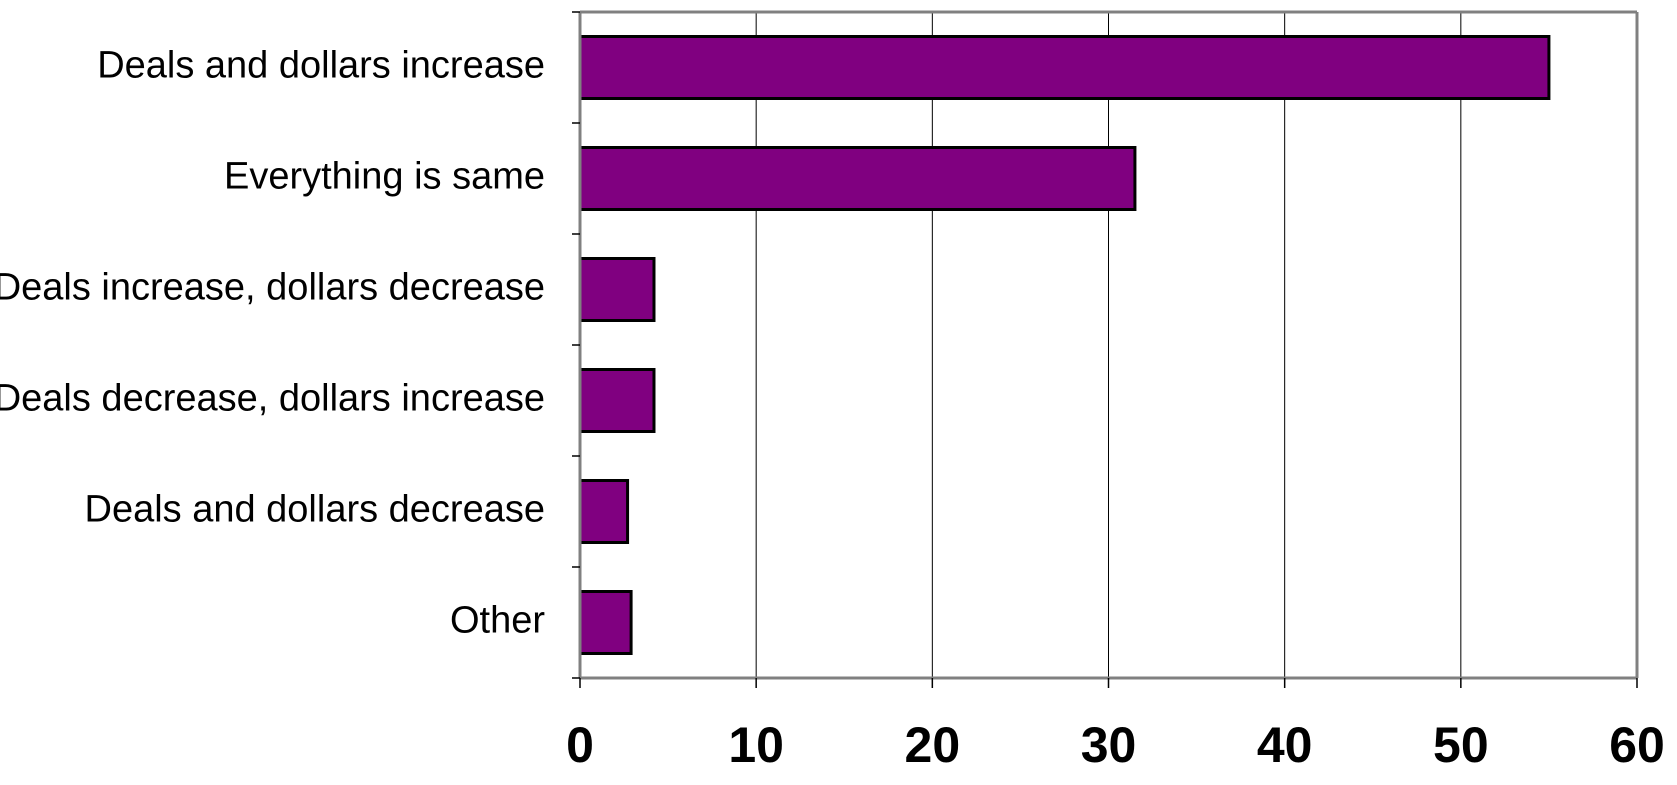  Describe the element at coordinates (384, 177) in the screenshot. I see `category-label: Everything is same` at that location.